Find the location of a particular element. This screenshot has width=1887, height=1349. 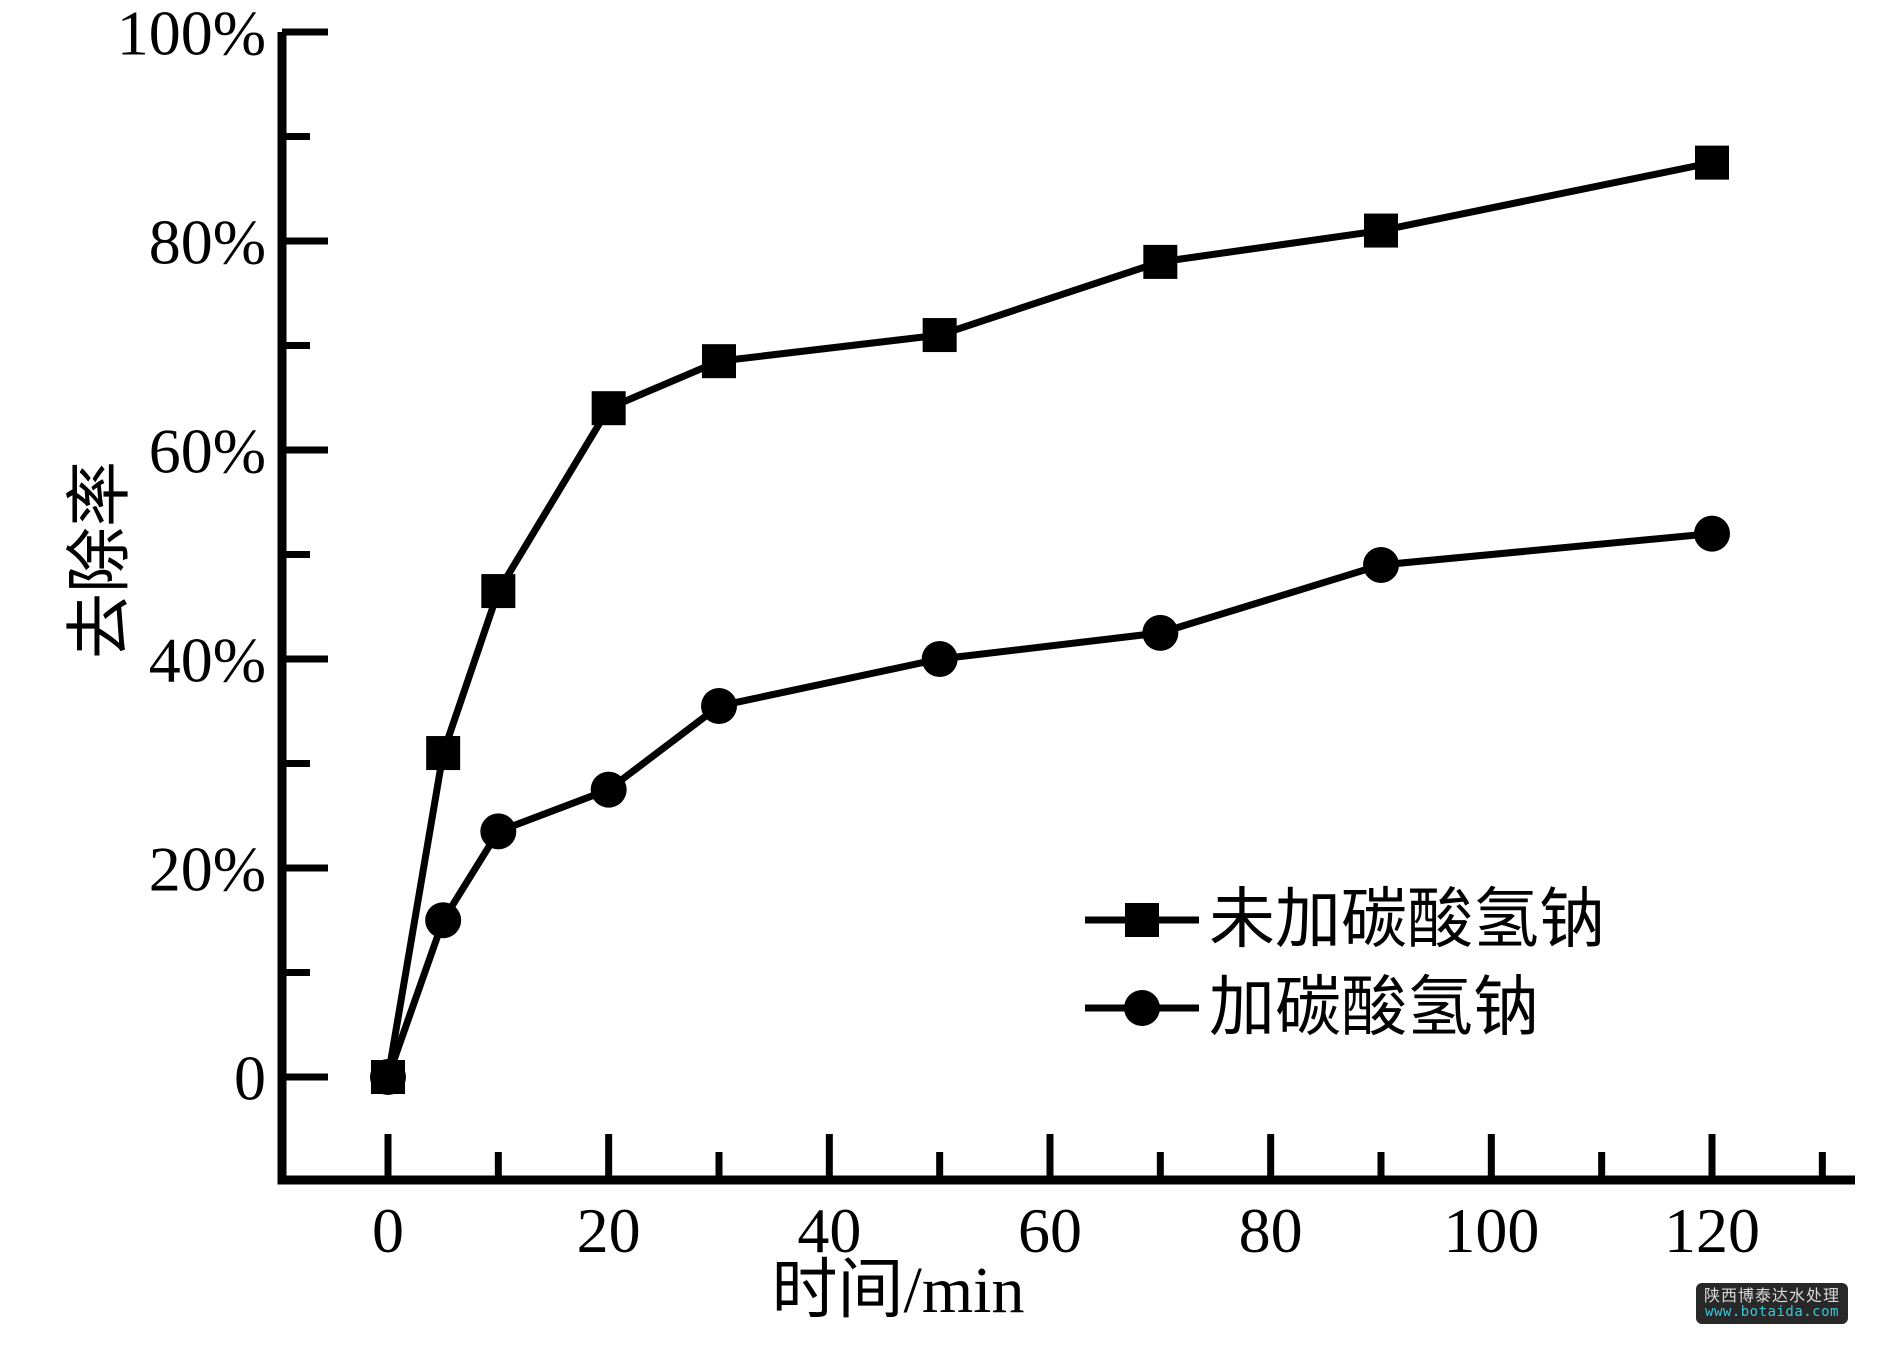

x-tick-label: 20 is located at coordinates (609, 1230).